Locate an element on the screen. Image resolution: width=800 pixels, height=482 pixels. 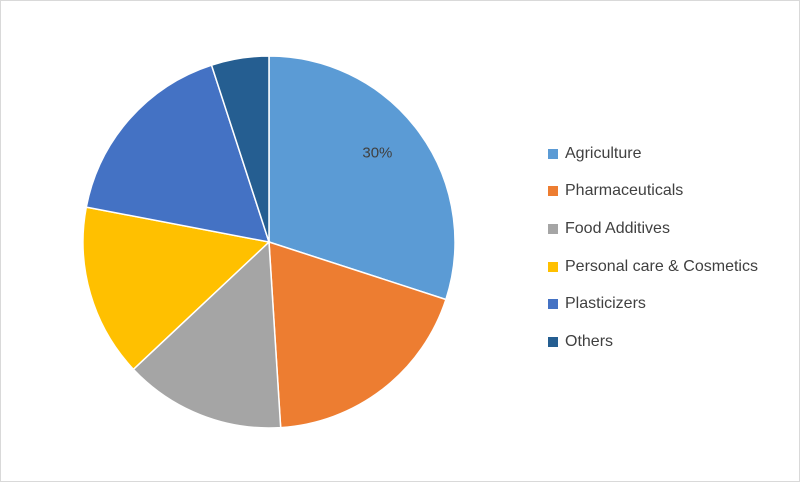
legend-label-plasticizers: Plasticizers is located at coordinates (605, 304).